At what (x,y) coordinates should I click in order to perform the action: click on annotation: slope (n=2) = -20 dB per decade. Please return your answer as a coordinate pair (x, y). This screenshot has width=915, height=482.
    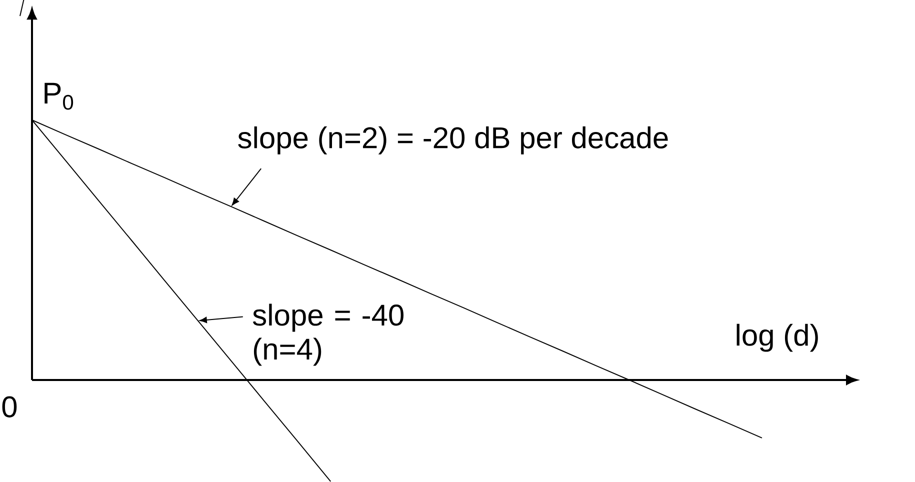
    Looking at the image, I should click on (453, 140).